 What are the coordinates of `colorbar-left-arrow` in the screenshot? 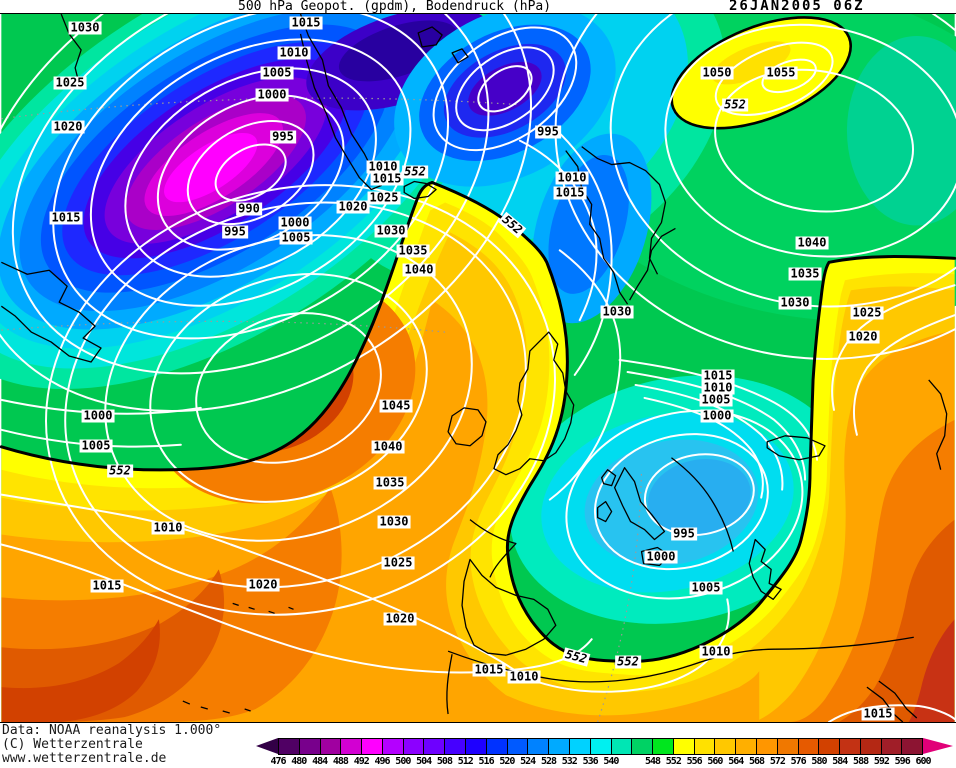 It's located at (267, 746).